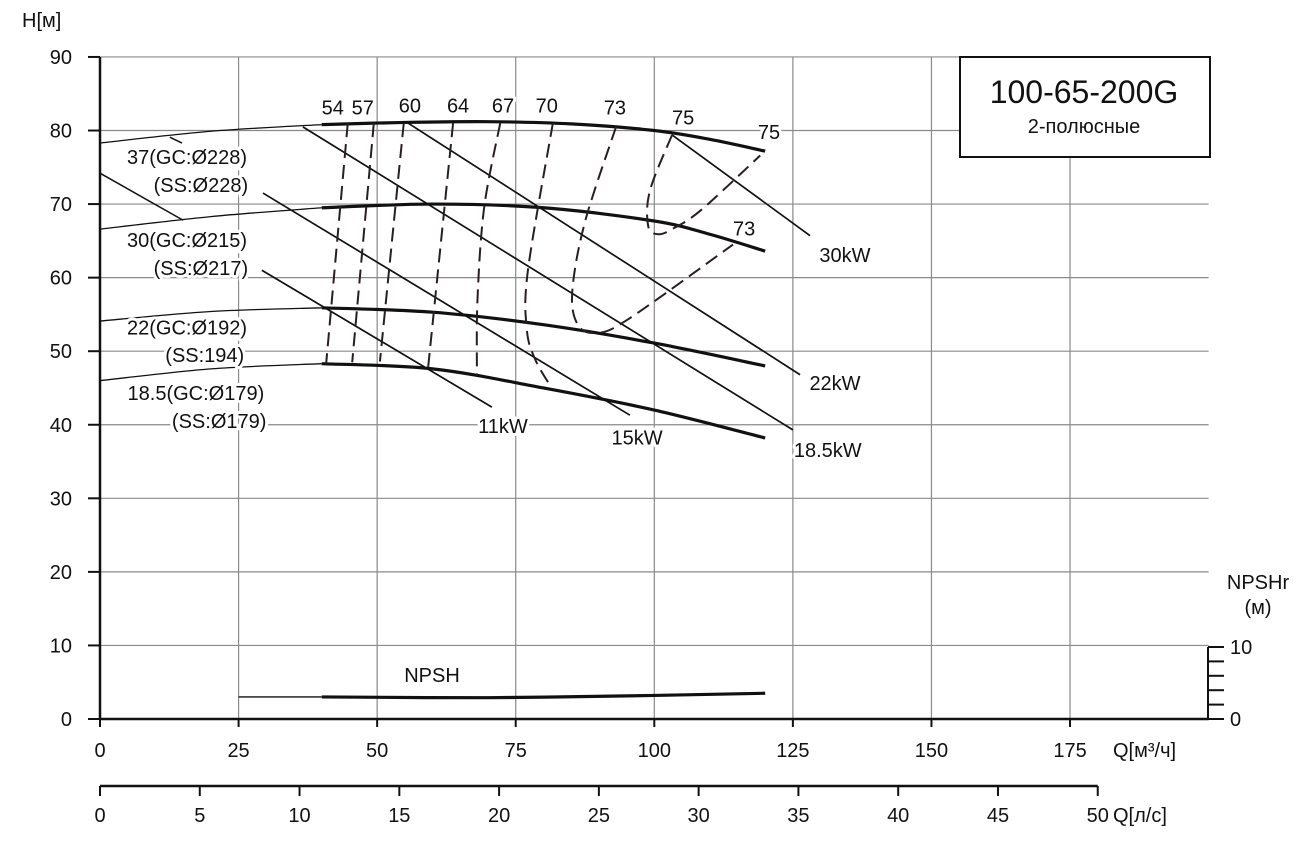 The width and height of the screenshot is (1315, 843). Describe the element at coordinates (1084, 127) in the screenshot. I see `chart-subtitle: 2-полюсные` at that location.